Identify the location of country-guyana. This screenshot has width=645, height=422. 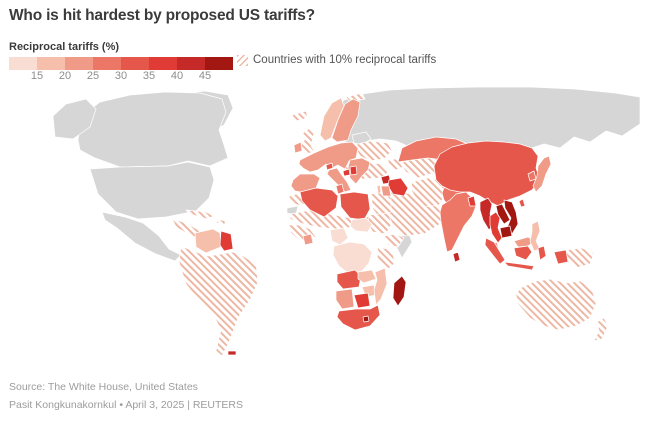
(226, 241).